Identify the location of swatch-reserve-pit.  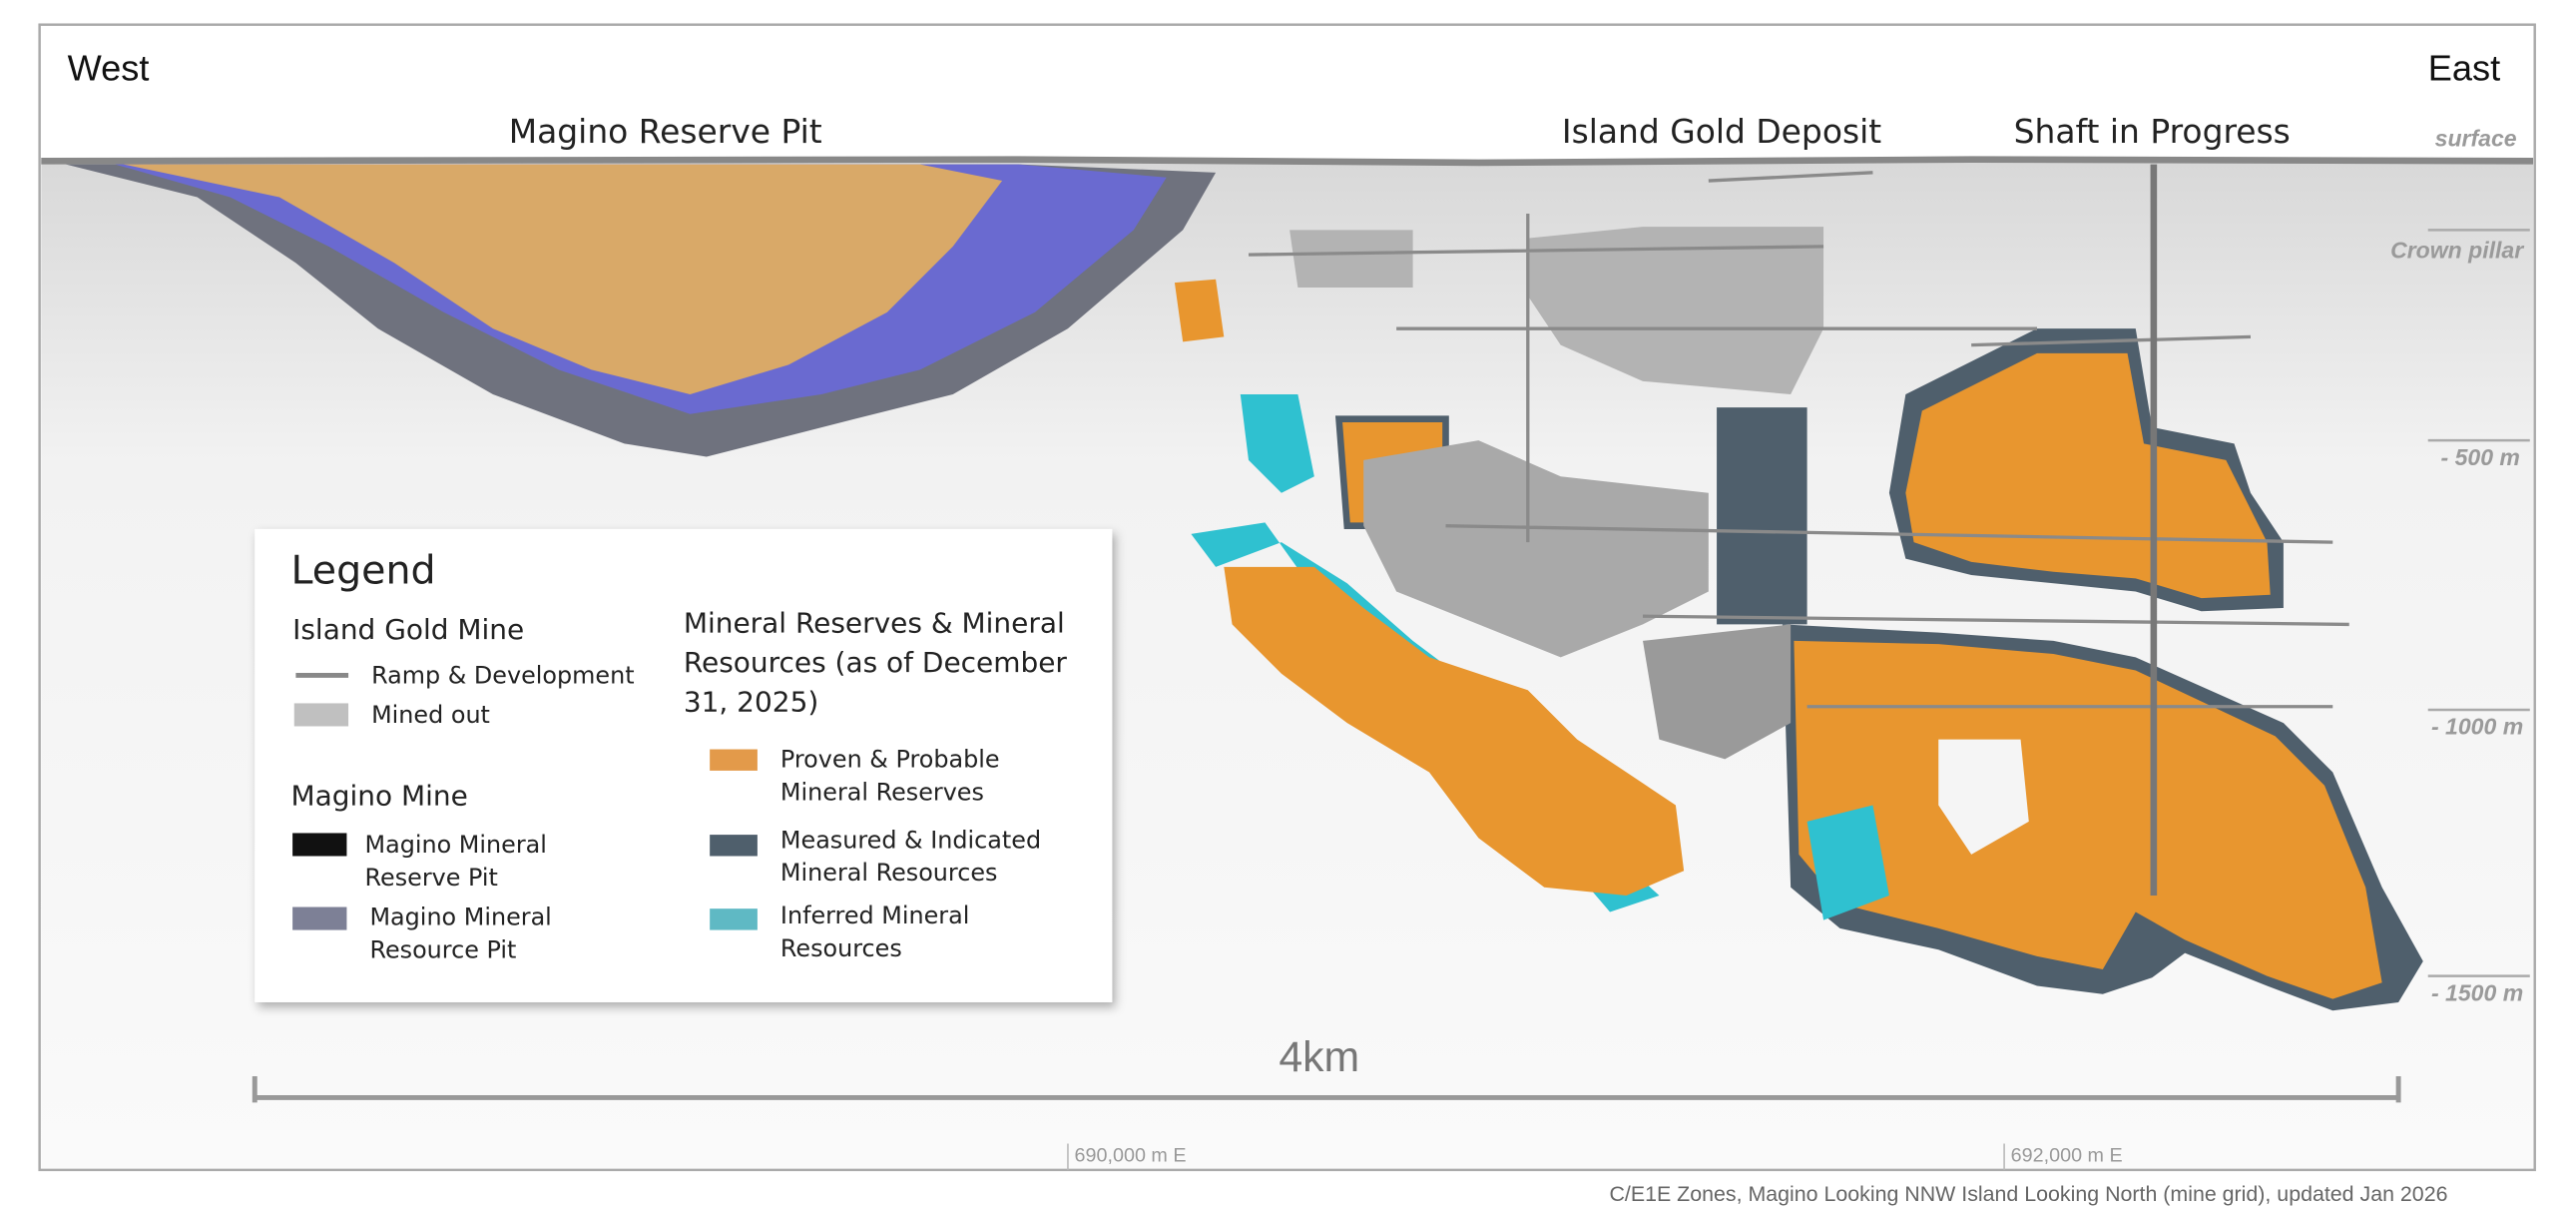
(320, 845).